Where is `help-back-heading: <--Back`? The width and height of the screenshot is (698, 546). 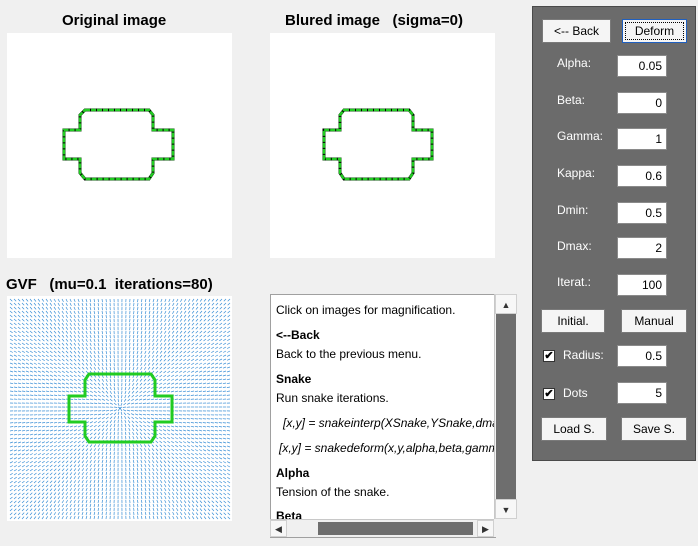 help-back-heading: <--Back is located at coordinates (298, 335).